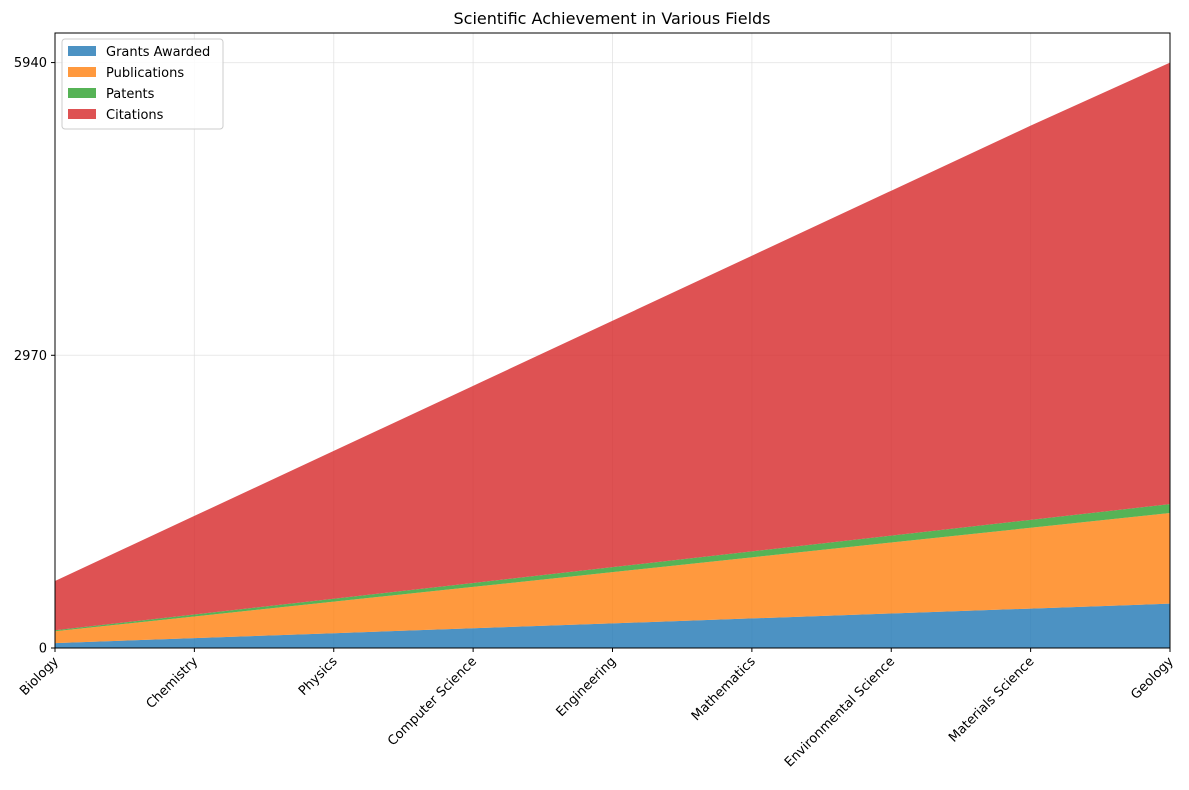 The height and width of the screenshot is (790, 1189). I want to click on legend-label: Publications, so click(145, 73).